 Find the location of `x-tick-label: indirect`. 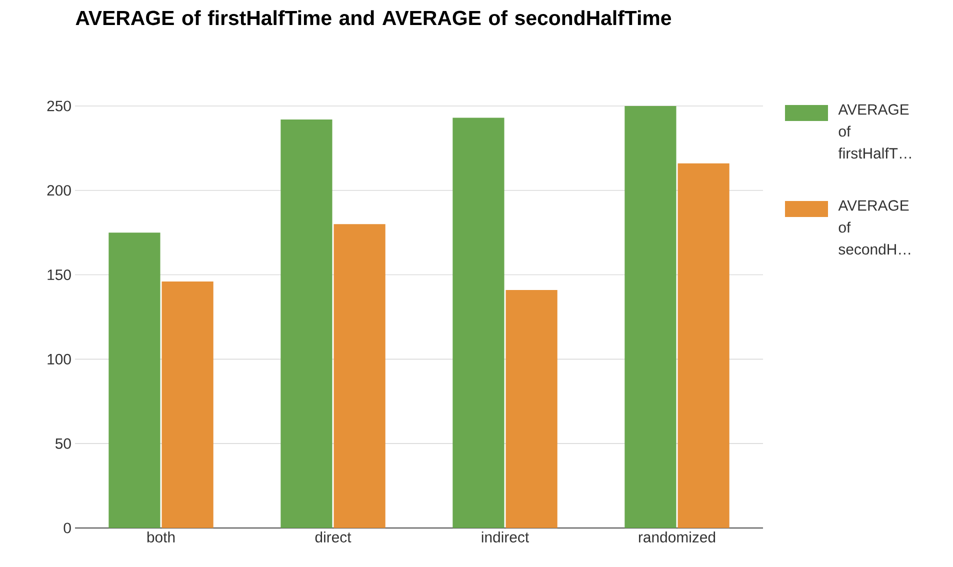

x-tick-label: indirect is located at coordinates (505, 537).